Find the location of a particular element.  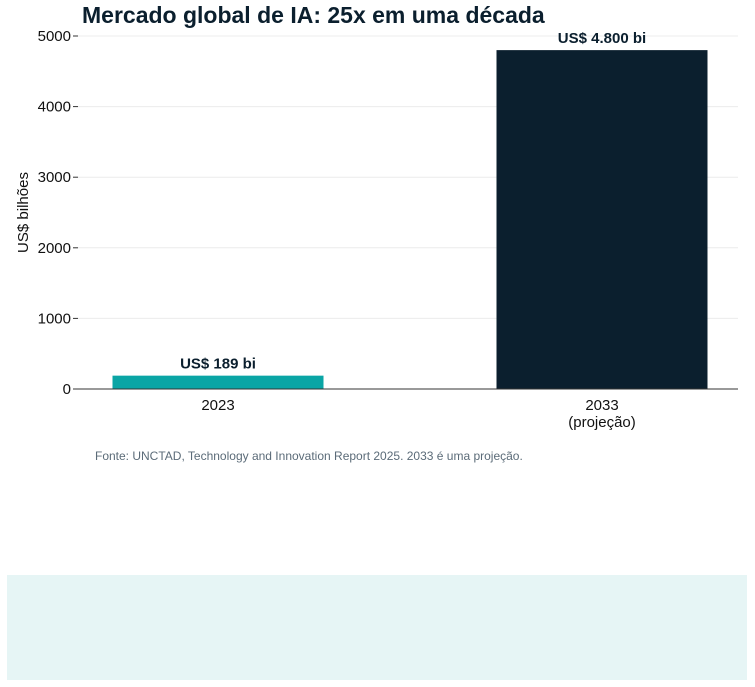

data-label: US$ 189 bi is located at coordinates (218, 364).